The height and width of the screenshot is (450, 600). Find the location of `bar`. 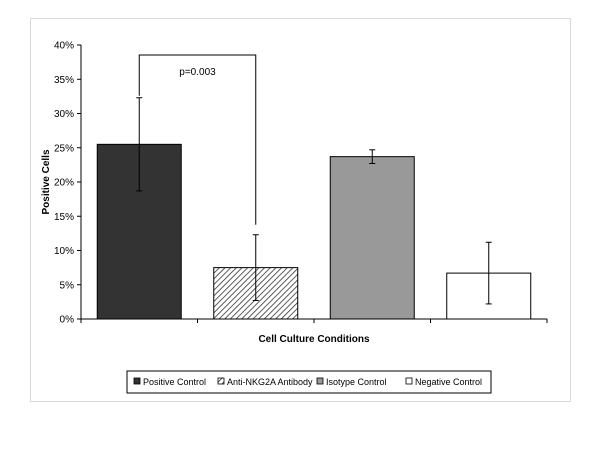

bar is located at coordinates (372, 238).